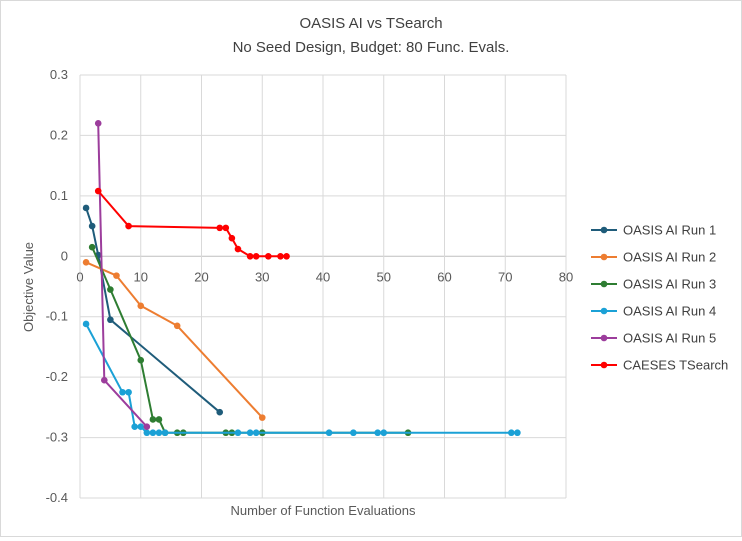 This screenshot has height=541, width=742. I want to click on y-axis-title: Objective Value, so click(28, 287).